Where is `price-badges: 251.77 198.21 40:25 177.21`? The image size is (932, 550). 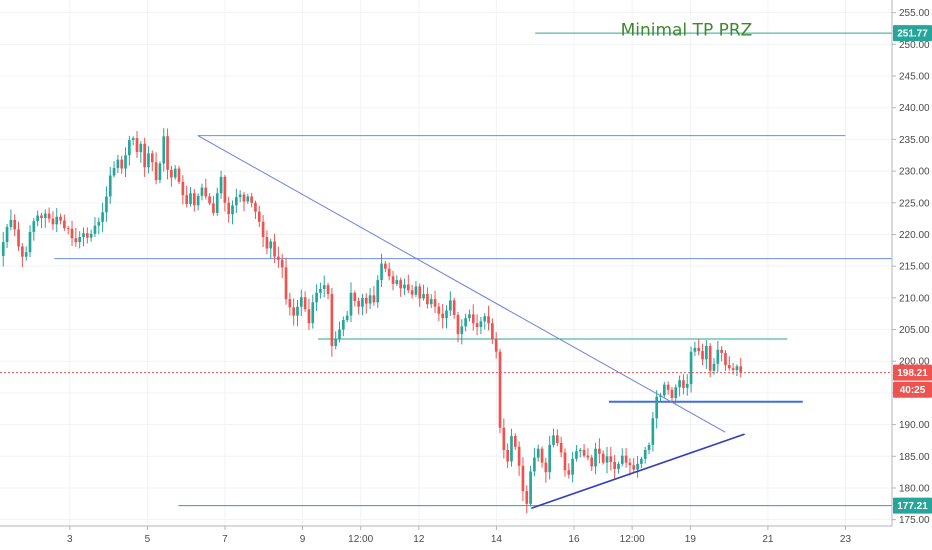 price-badges: 251.77 198.21 40:25 177.21 is located at coordinates (912, 269).